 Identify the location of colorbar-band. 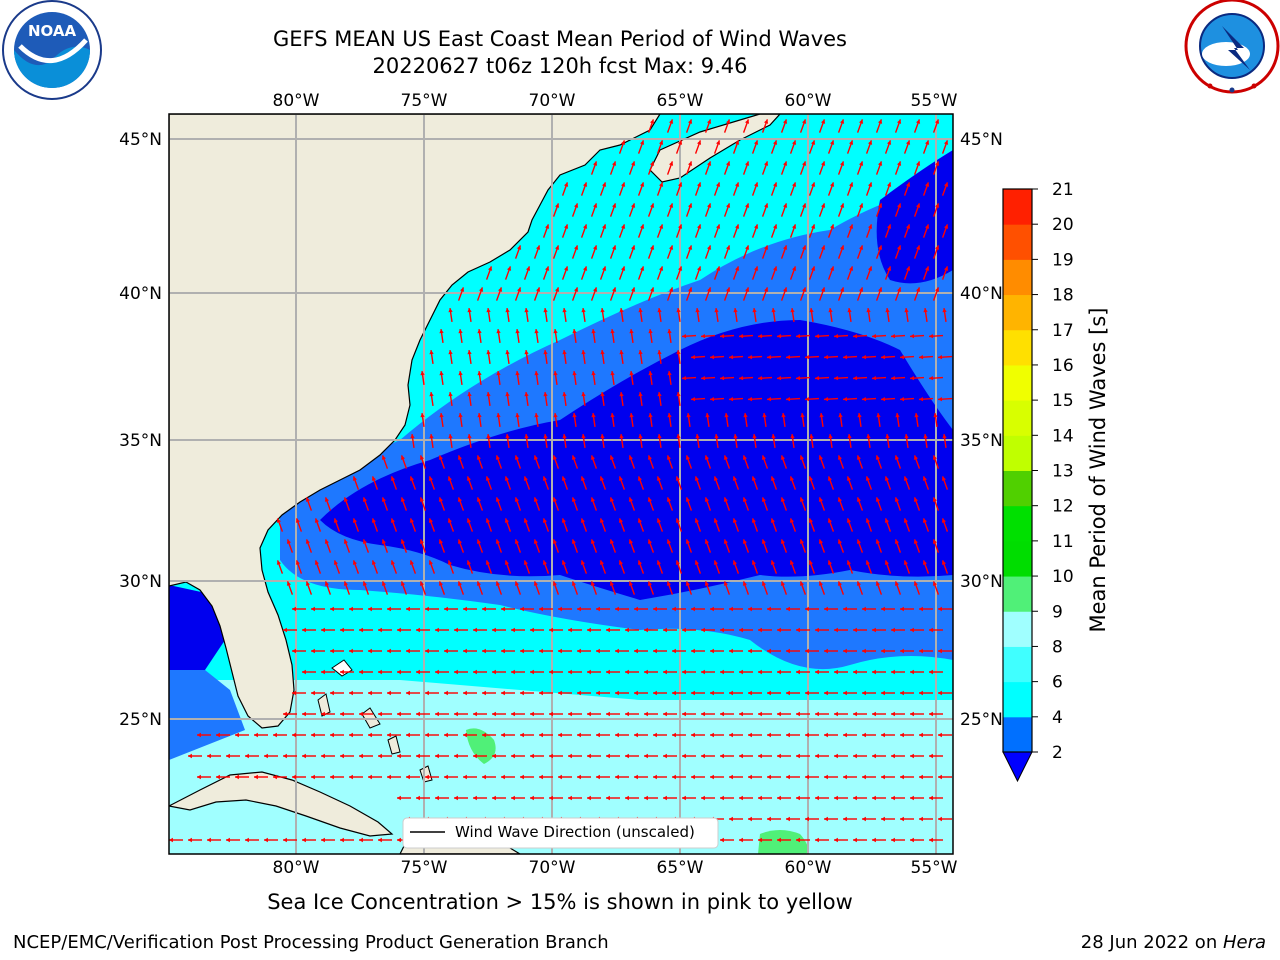
(1017, 734).